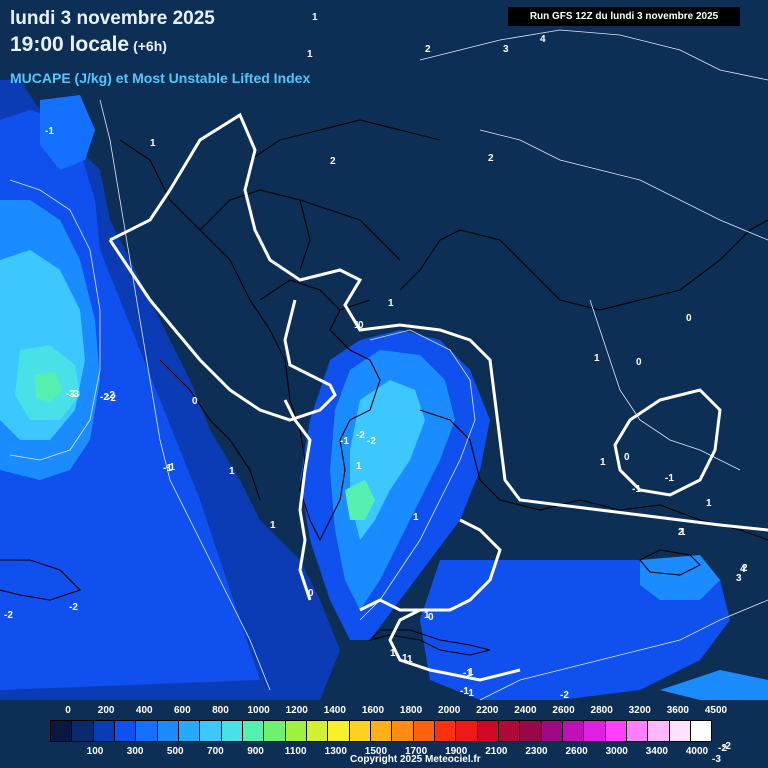 Image resolution: width=768 pixels, height=768 pixels. What do you see at coordinates (677, 710) in the screenshot?
I see `legend-tick-label: 3600` at bounding box center [677, 710].